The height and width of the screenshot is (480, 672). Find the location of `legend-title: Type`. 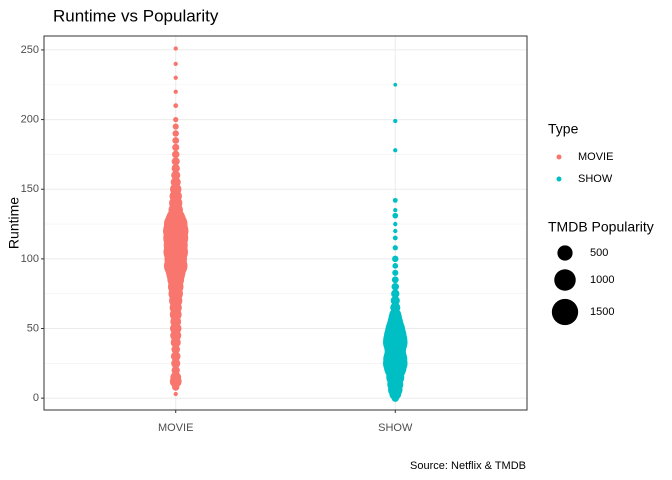

legend-title: Type is located at coordinates (563, 129).